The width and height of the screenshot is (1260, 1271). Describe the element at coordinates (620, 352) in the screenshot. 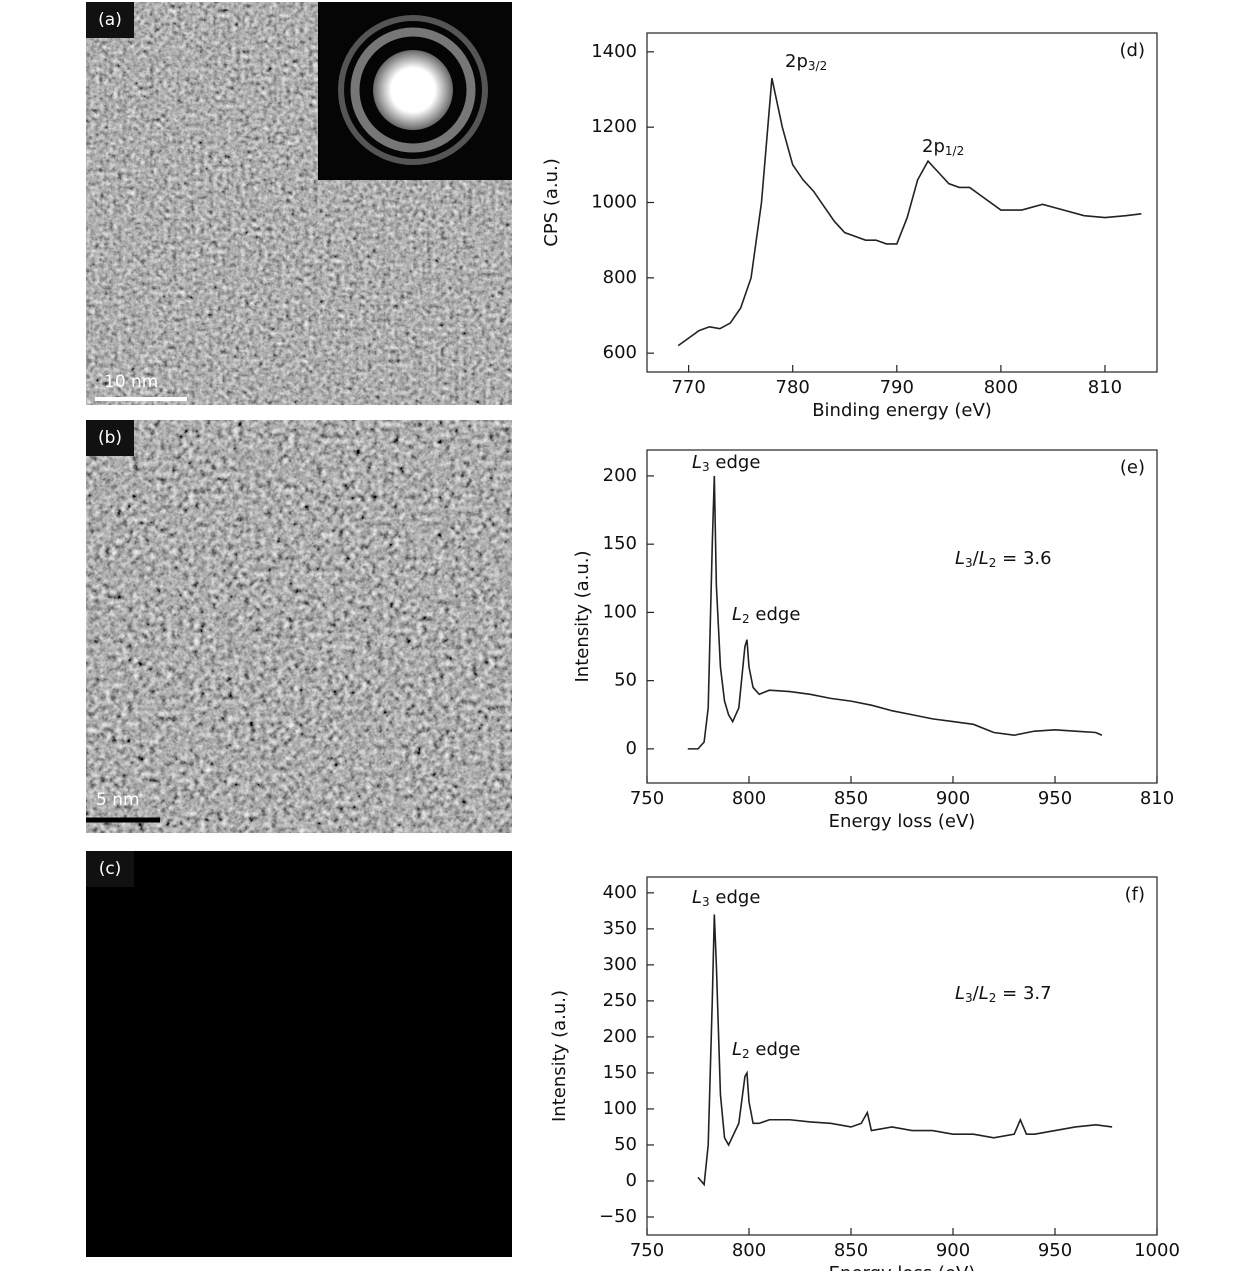

I see `y-tick-label: 600` at that location.